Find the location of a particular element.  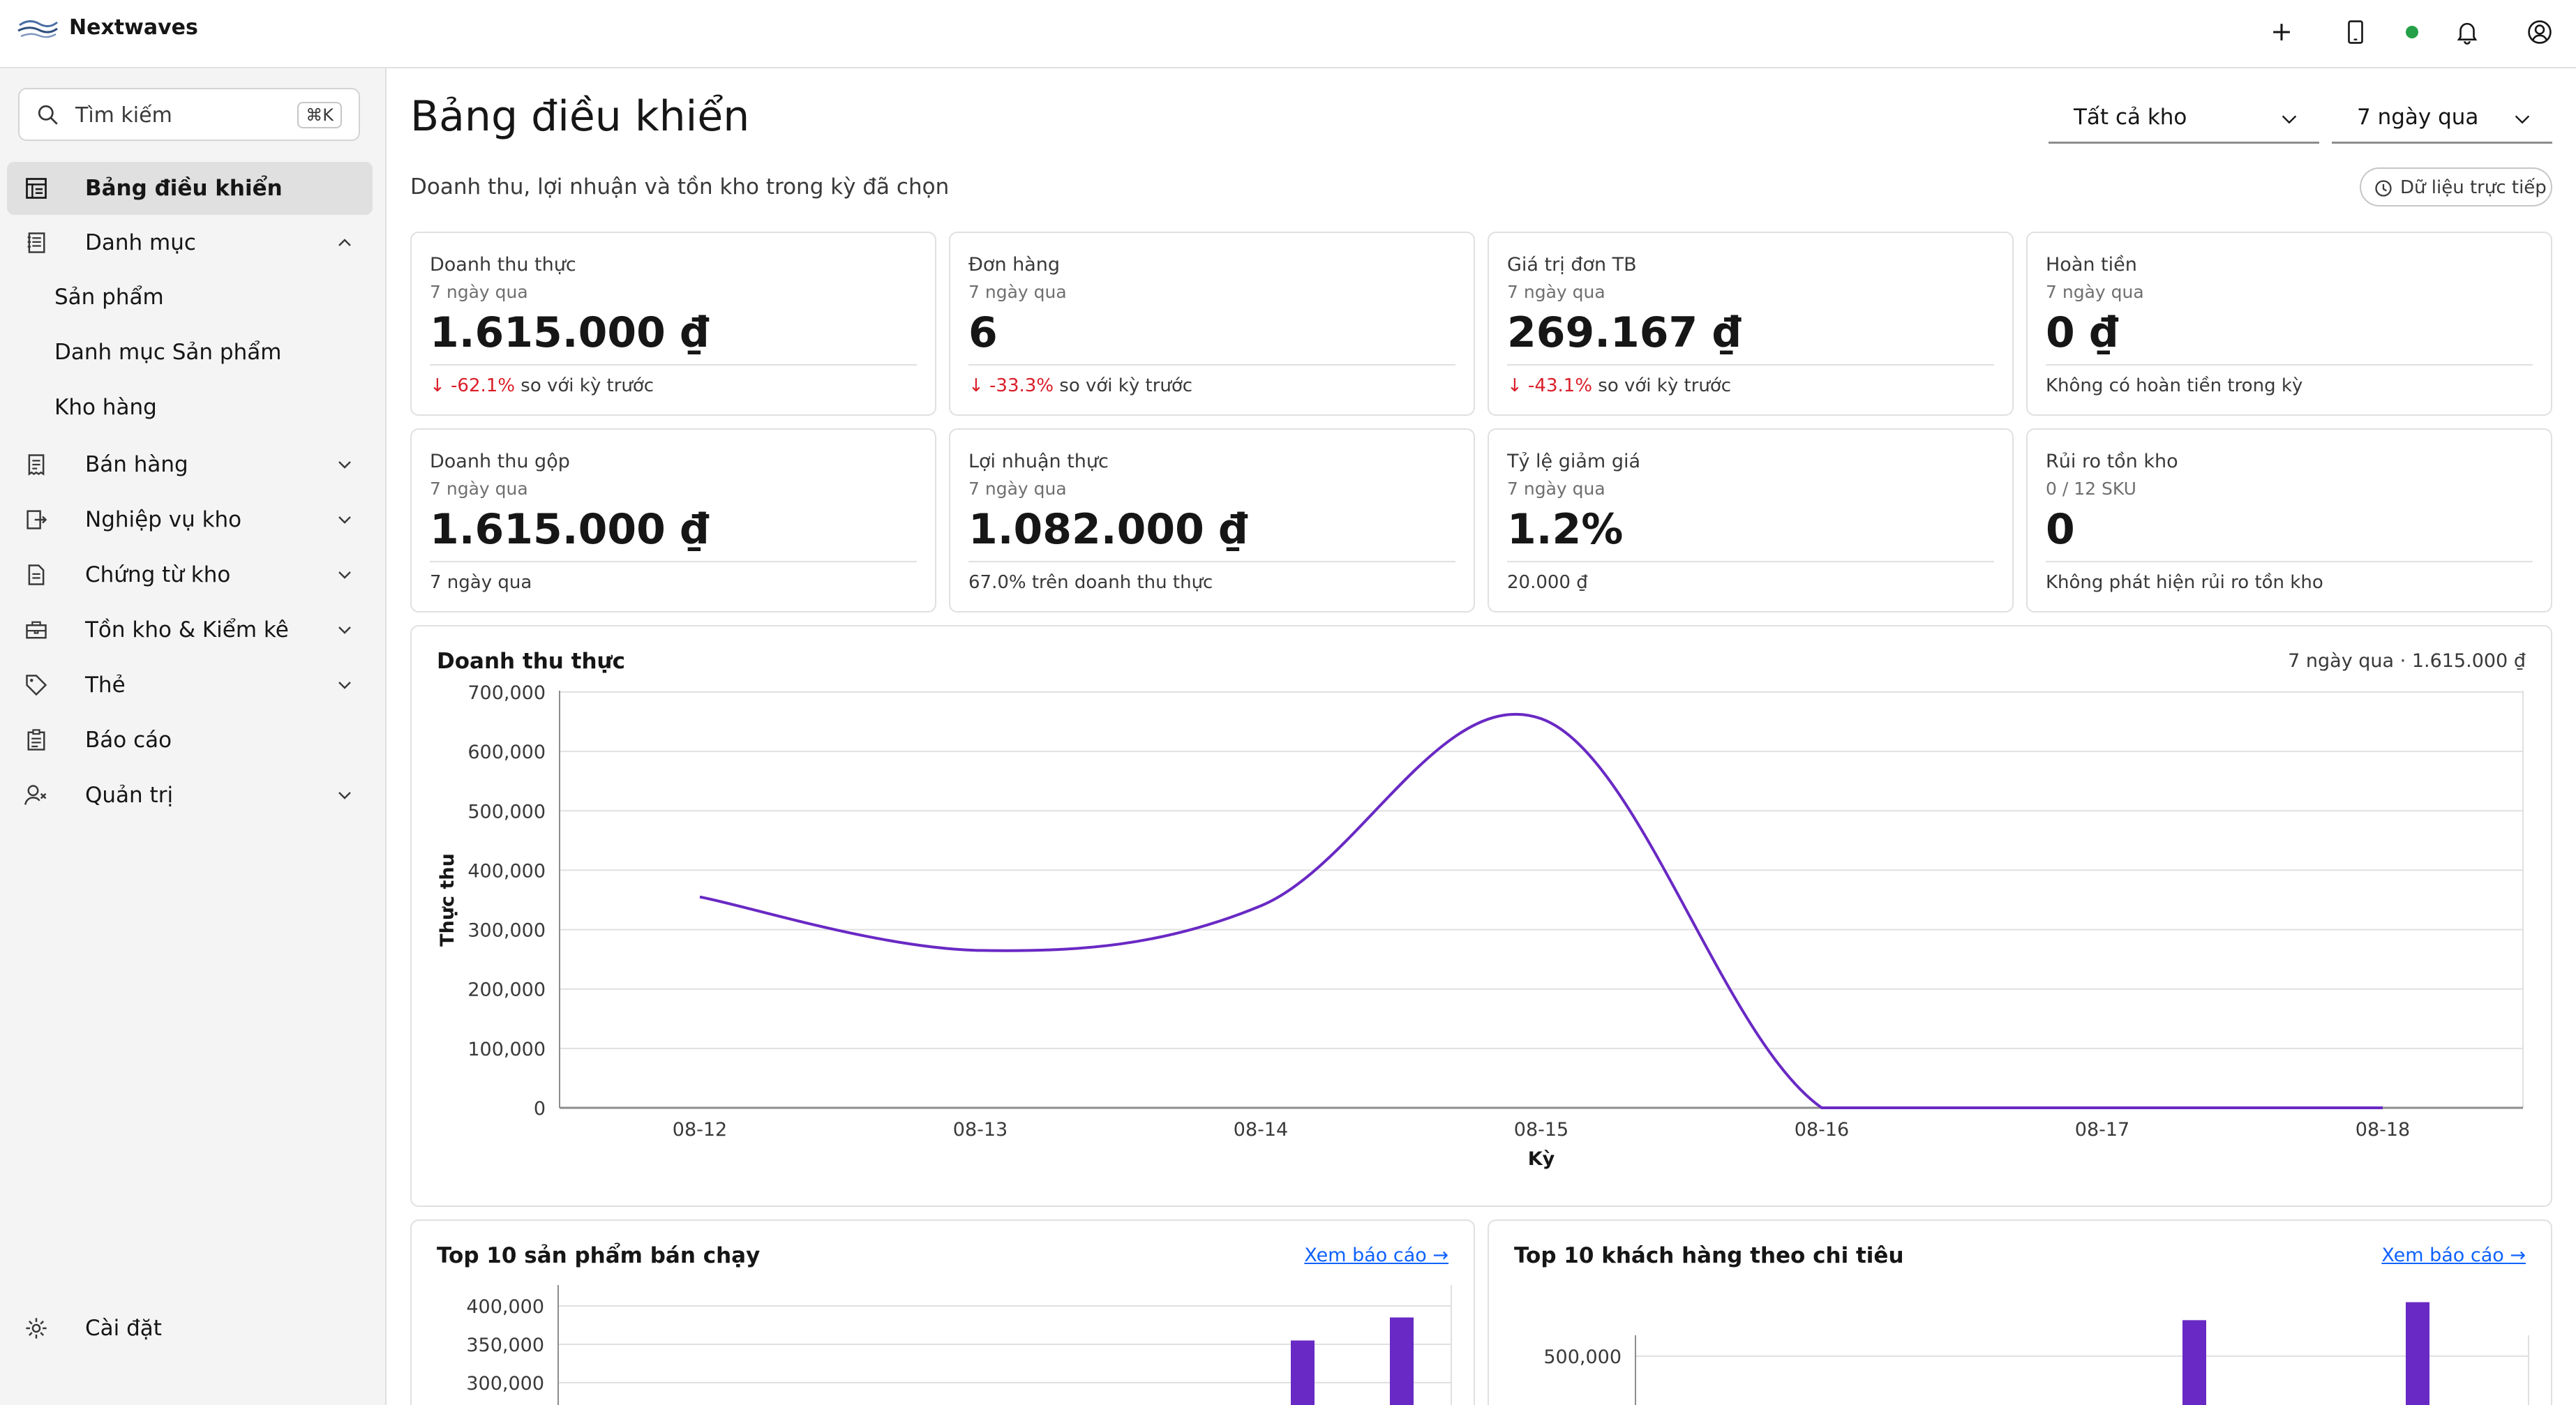

x-tick-label: 08-16 is located at coordinates (1822, 1130).